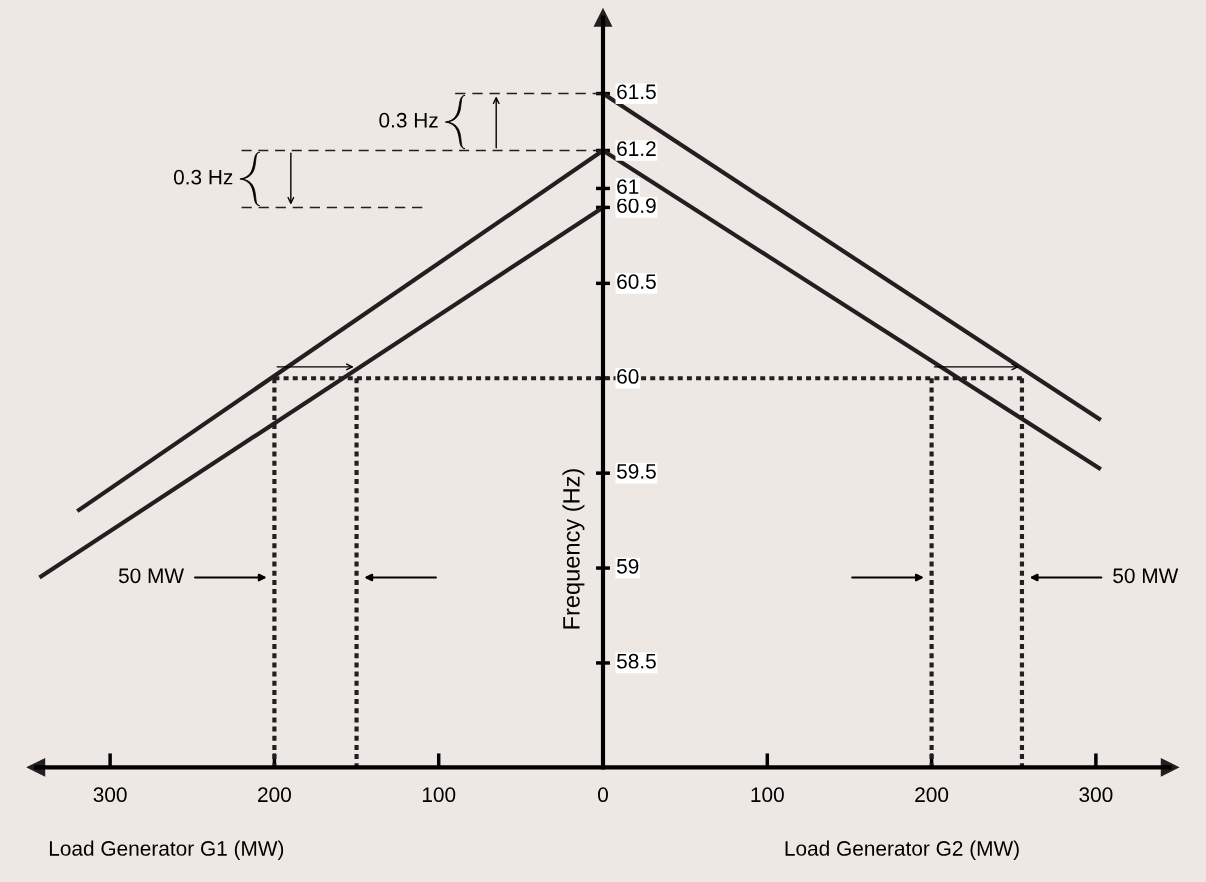 This screenshot has height=882, width=1206. I want to click on text: Load Generator G2 (MW), so click(902, 850).